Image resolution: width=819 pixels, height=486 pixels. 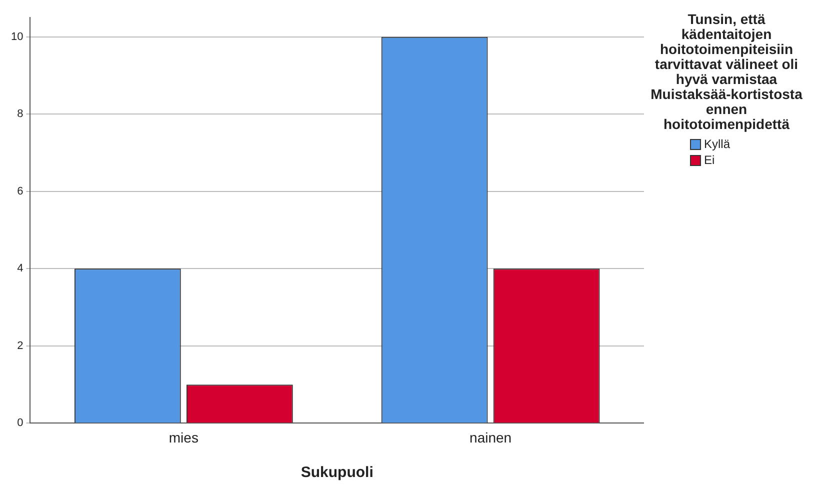 I want to click on x-tick-label: nainen, so click(x=491, y=437).